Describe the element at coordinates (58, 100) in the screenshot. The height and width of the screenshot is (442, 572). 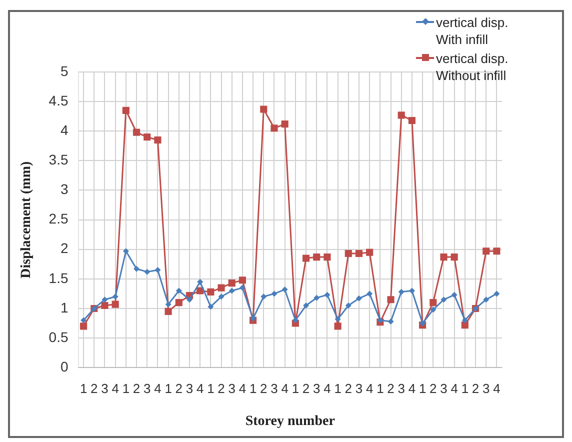
I see `y-tick-label: 4.5` at that location.